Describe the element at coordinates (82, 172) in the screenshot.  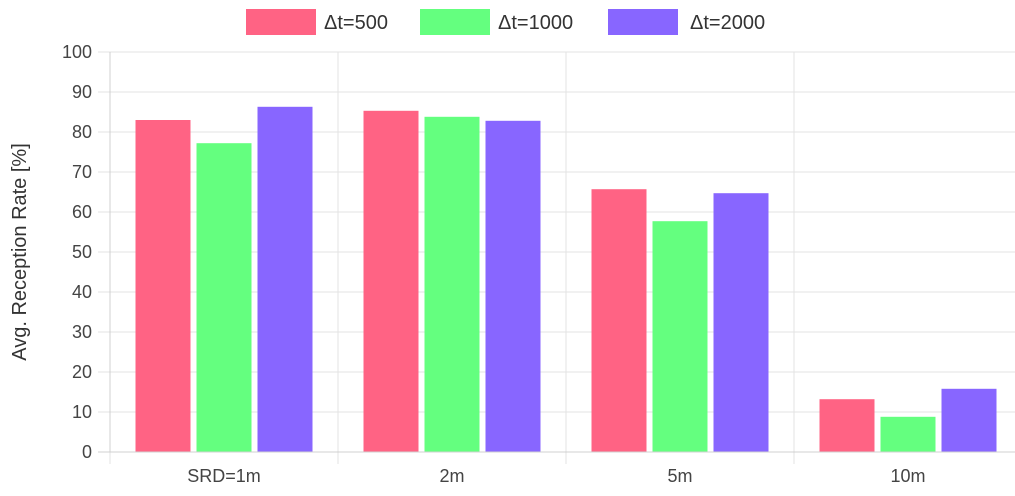
I see `y-tick-label: 70` at that location.